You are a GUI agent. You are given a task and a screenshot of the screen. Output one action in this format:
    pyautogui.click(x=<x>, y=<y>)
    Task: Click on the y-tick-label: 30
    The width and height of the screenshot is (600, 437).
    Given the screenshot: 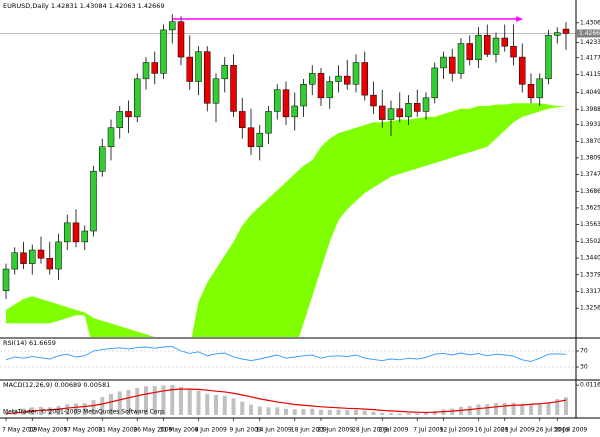 What is the action you would take?
    pyautogui.click(x=584, y=367)
    